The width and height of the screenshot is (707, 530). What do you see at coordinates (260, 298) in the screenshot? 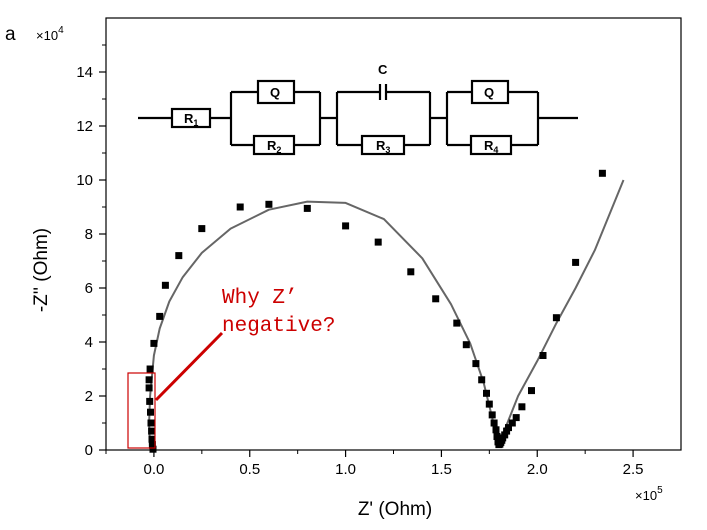
I see `annotation-line-1: Why Z’` at bounding box center [260, 298].